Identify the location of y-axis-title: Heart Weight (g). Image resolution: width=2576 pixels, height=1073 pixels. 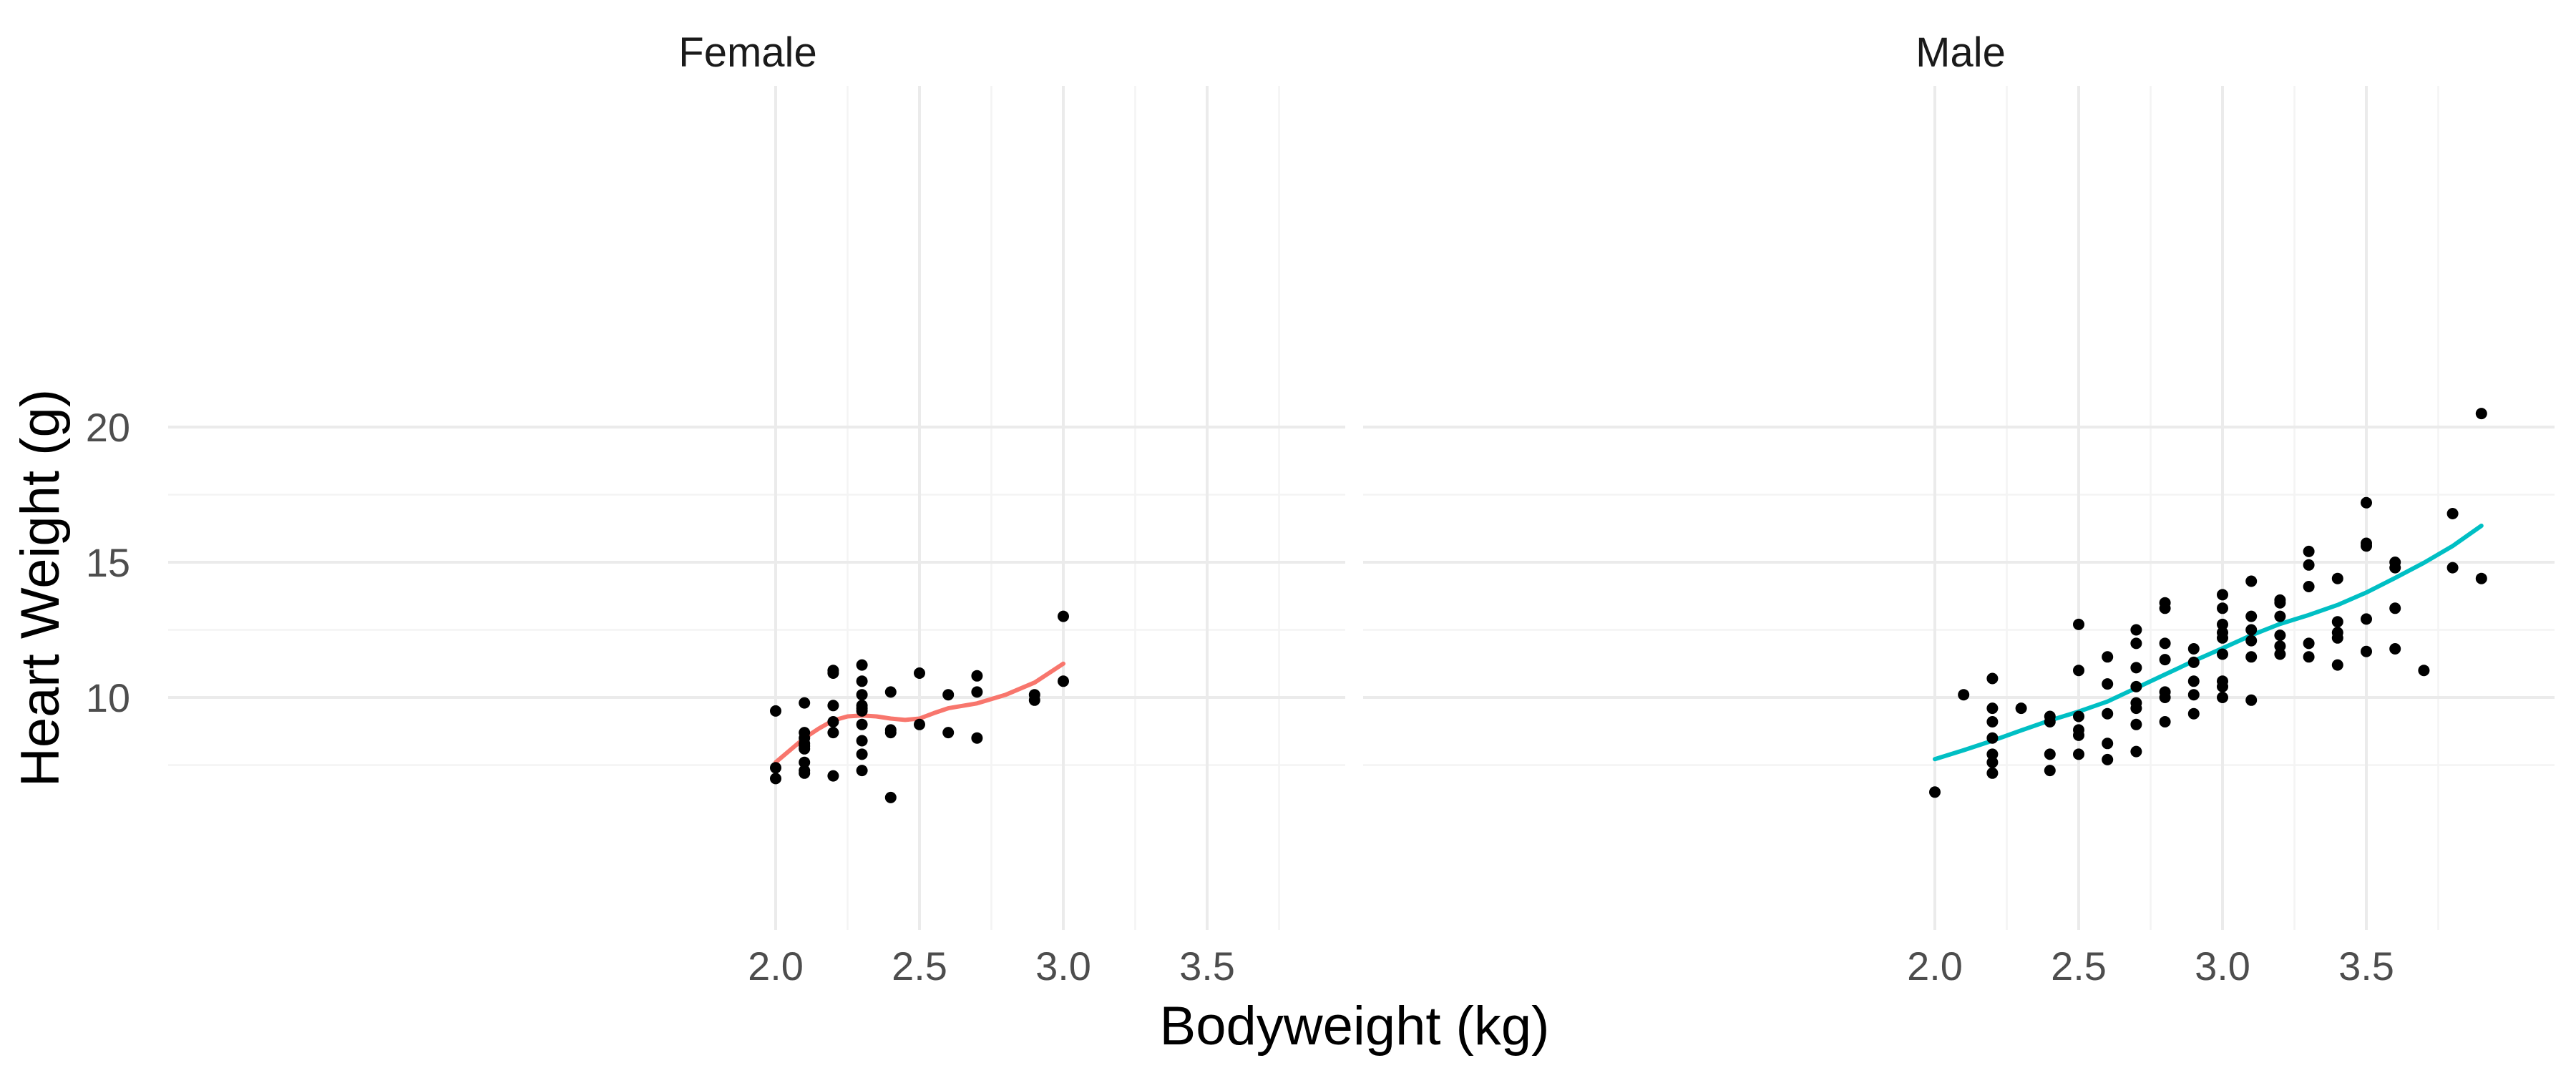
(40, 588).